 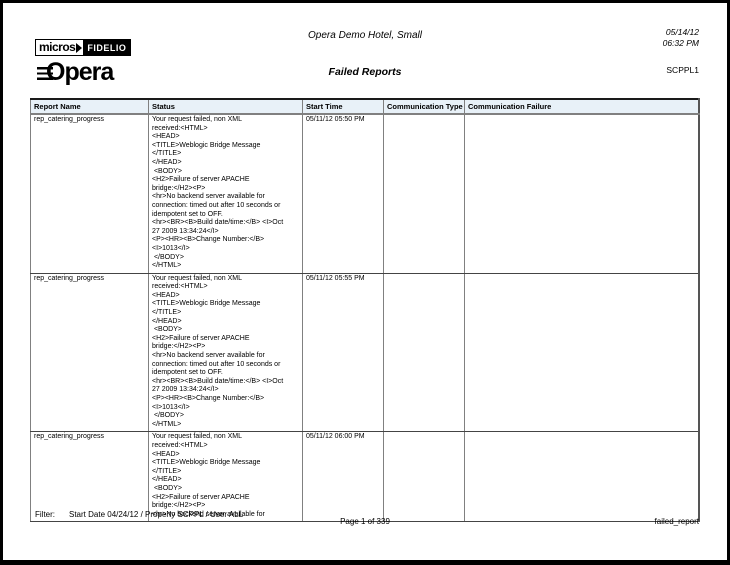 I want to click on start-time-cell: 05/11/12 05:55 PM, so click(x=343, y=353).